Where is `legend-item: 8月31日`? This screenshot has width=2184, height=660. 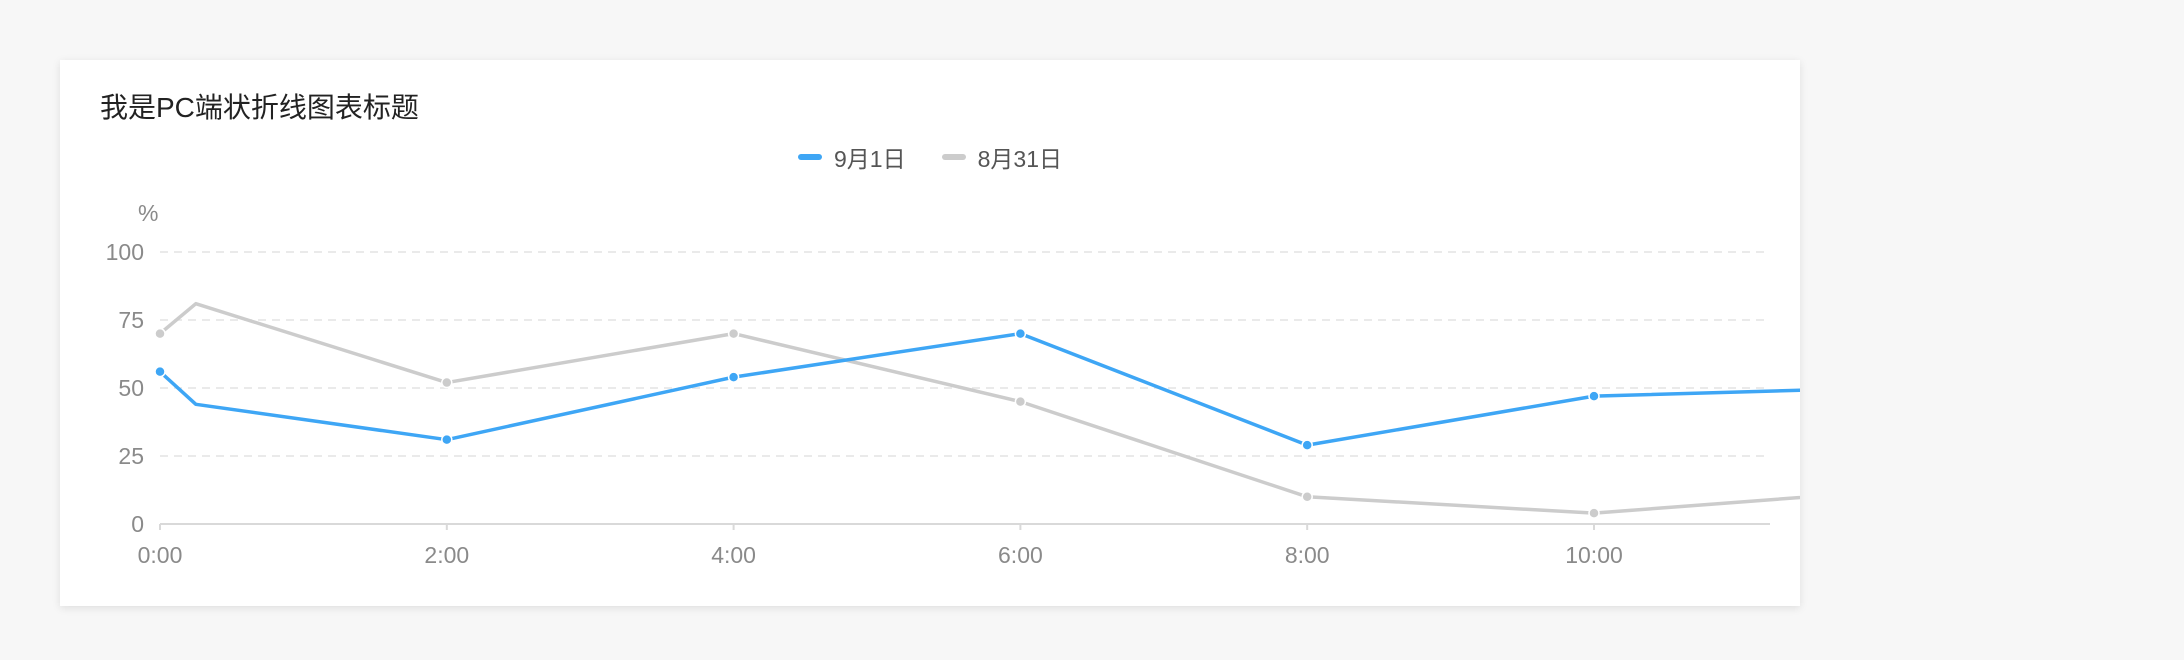
legend-item: 8月31日 is located at coordinates (1001, 157).